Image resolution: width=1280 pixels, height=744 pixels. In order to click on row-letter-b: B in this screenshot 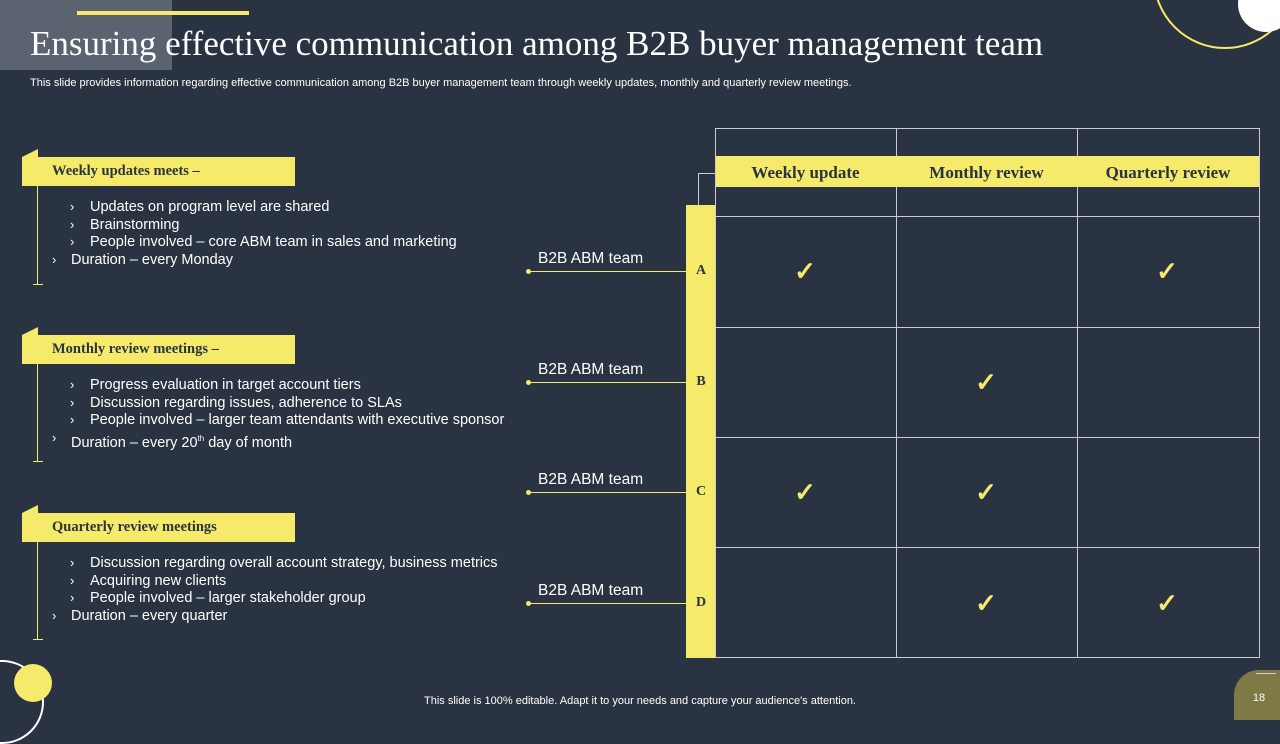, I will do `click(701, 381)`.